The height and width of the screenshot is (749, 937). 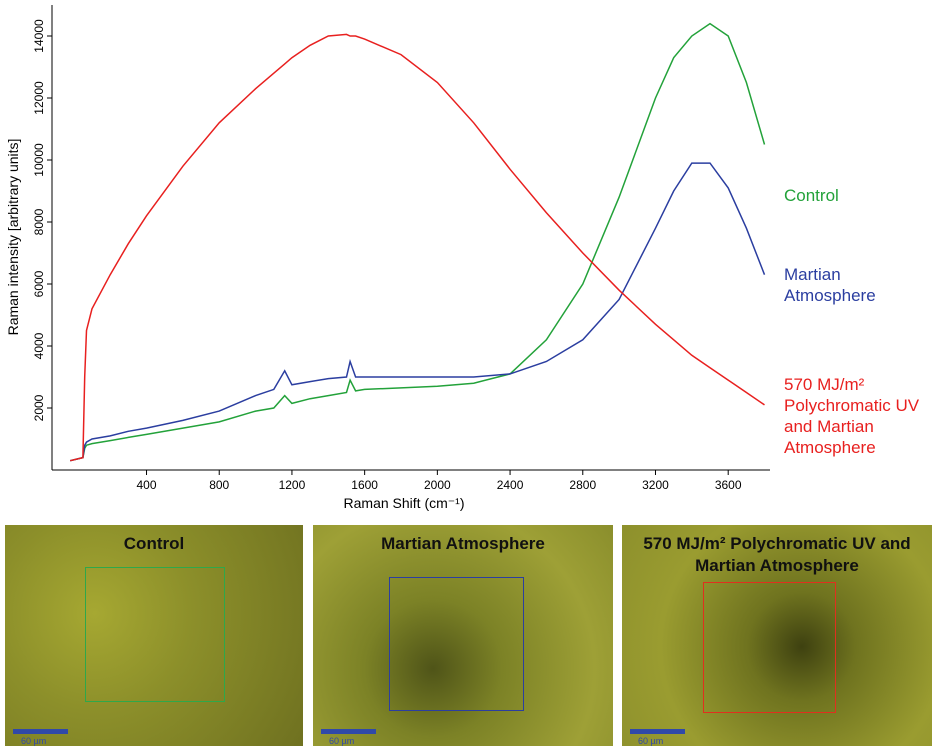 I want to click on y-tick-label: 6000, so click(x=39, y=283).